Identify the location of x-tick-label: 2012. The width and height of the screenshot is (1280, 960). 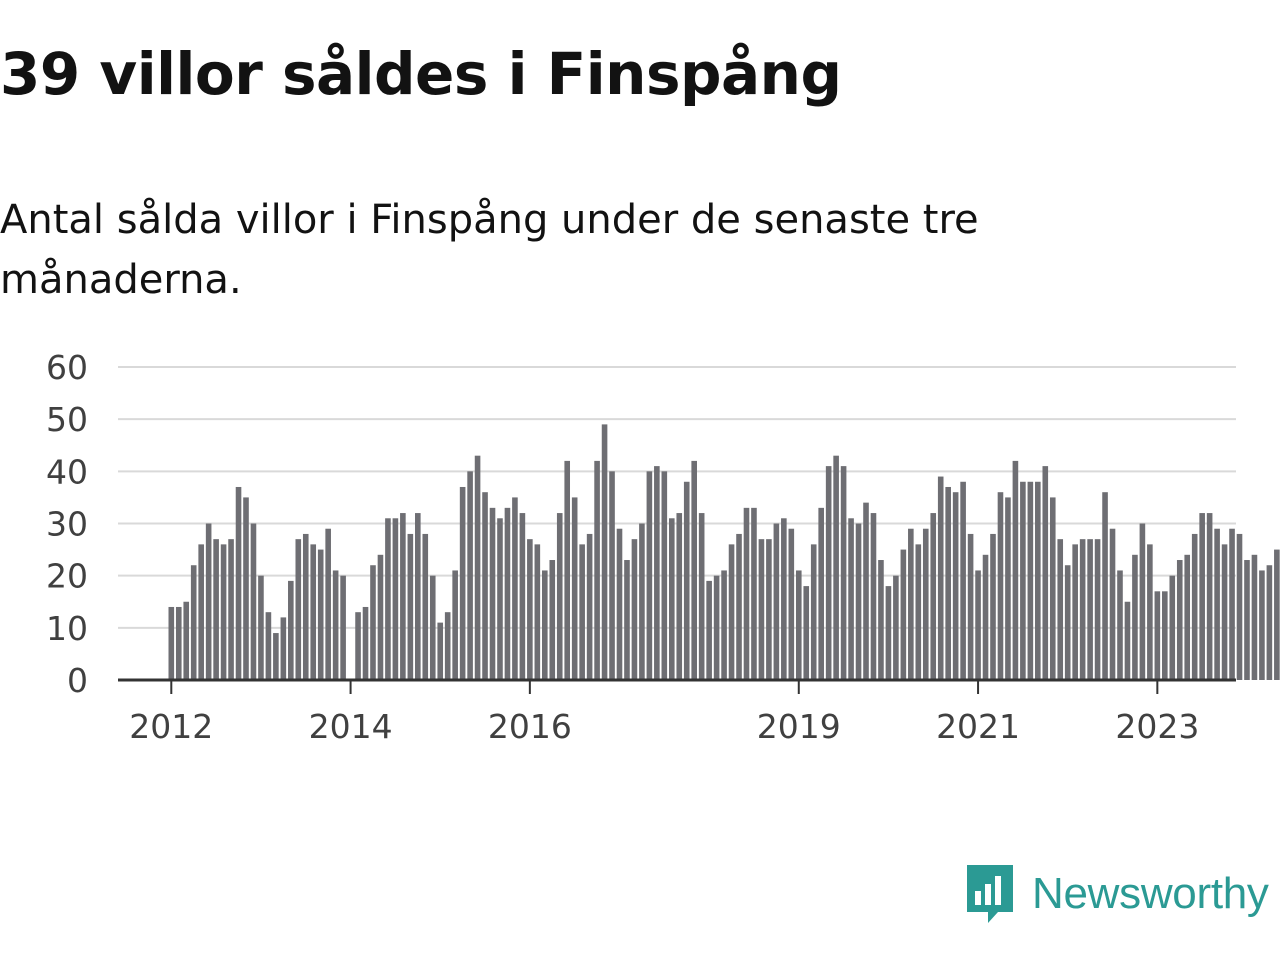
(171, 726).